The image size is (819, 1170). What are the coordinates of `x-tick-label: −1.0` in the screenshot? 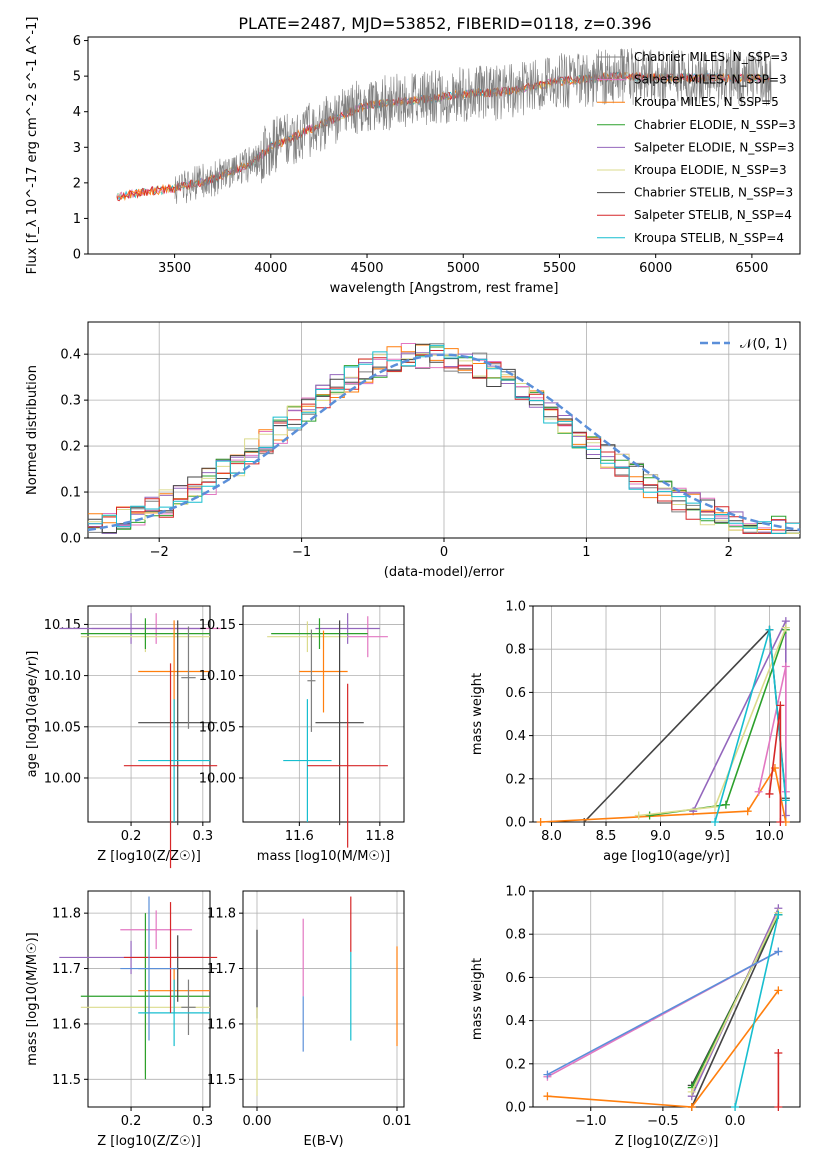 It's located at (591, 1121).